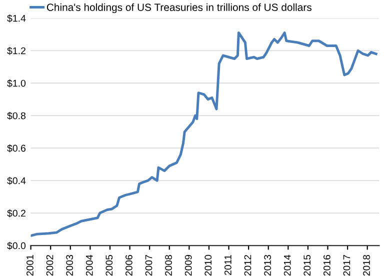 This screenshot has height=279, width=385. What do you see at coordinates (188, 265) in the screenshot?
I see `x-tick-label: 2009` at bounding box center [188, 265].